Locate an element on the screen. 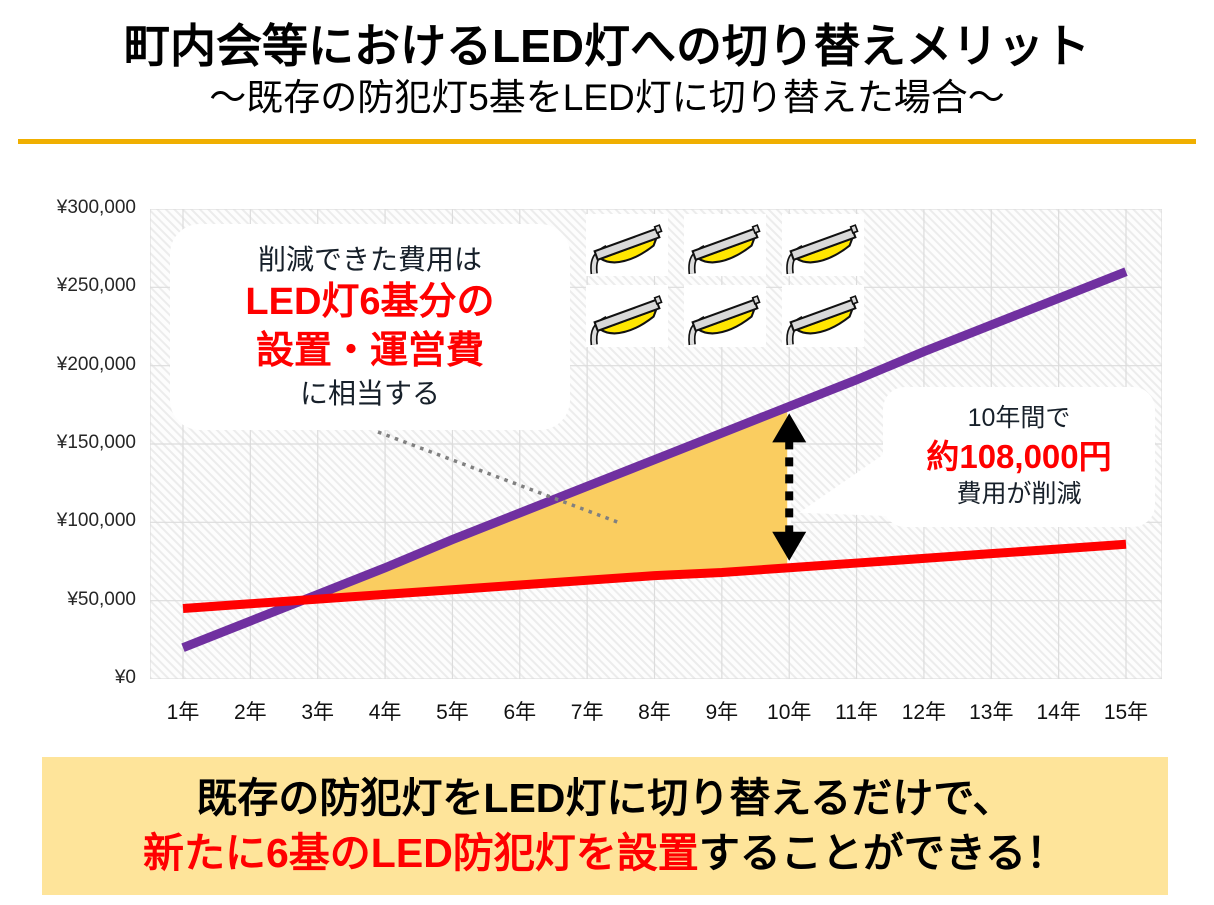 The width and height of the screenshot is (1214, 905). right-callout-line2: 約108,000円 is located at coordinates (1019, 456).